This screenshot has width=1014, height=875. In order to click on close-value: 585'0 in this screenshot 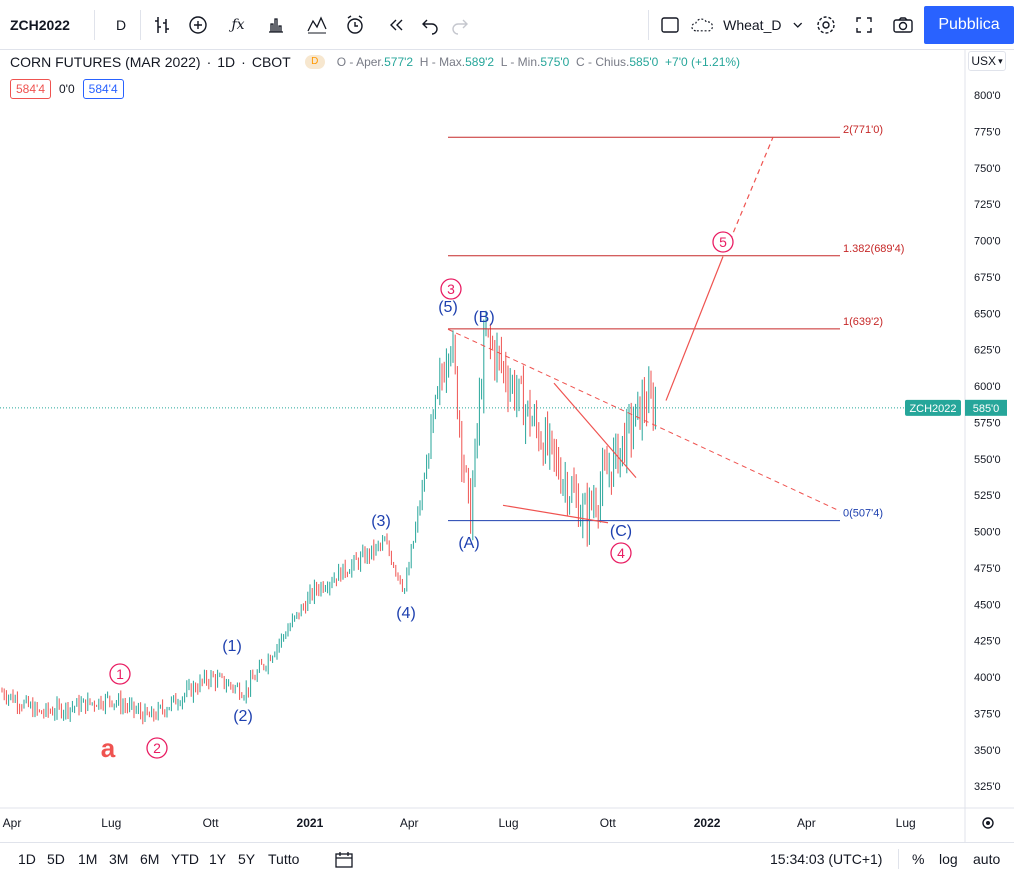, I will do `click(644, 62)`.